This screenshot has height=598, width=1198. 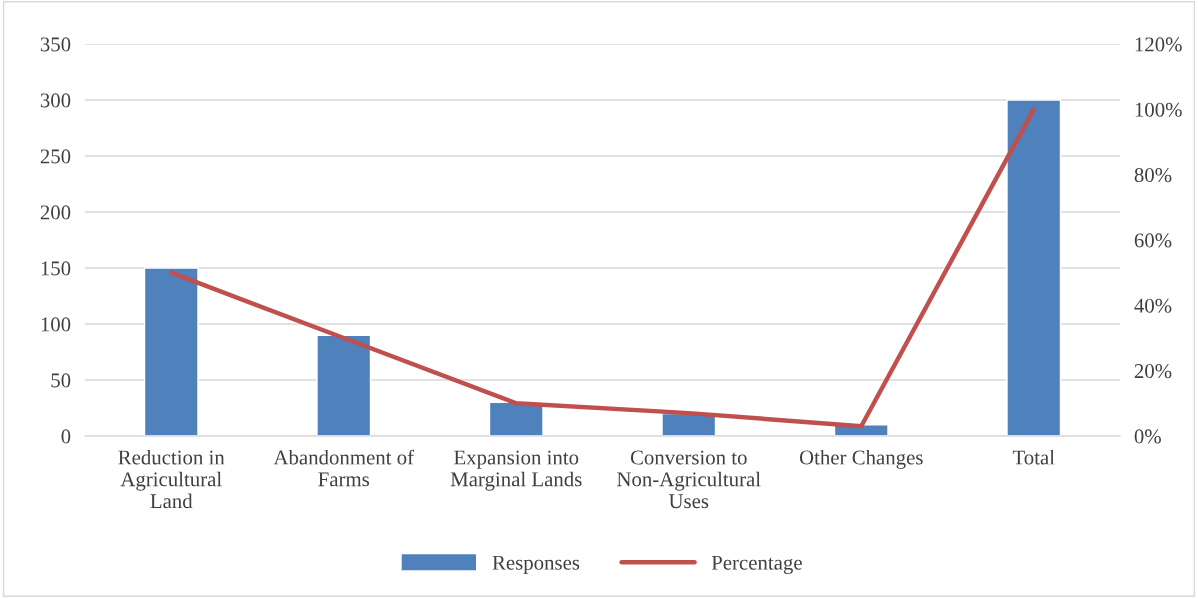 What do you see at coordinates (344, 468) in the screenshot?
I see `x-tick-label: Abandonment of Farms` at bounding box center [344, 468].